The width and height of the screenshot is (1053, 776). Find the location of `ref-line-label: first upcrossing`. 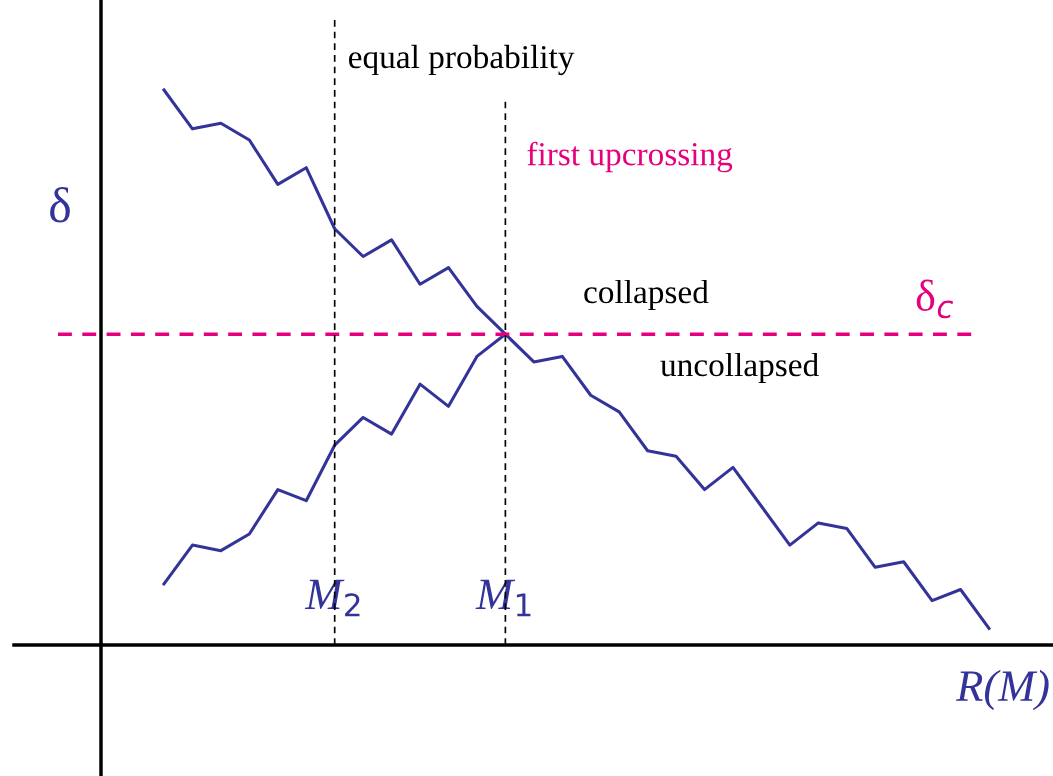

ref-line-label: first upcrossing is located at coordinates (630, 157).